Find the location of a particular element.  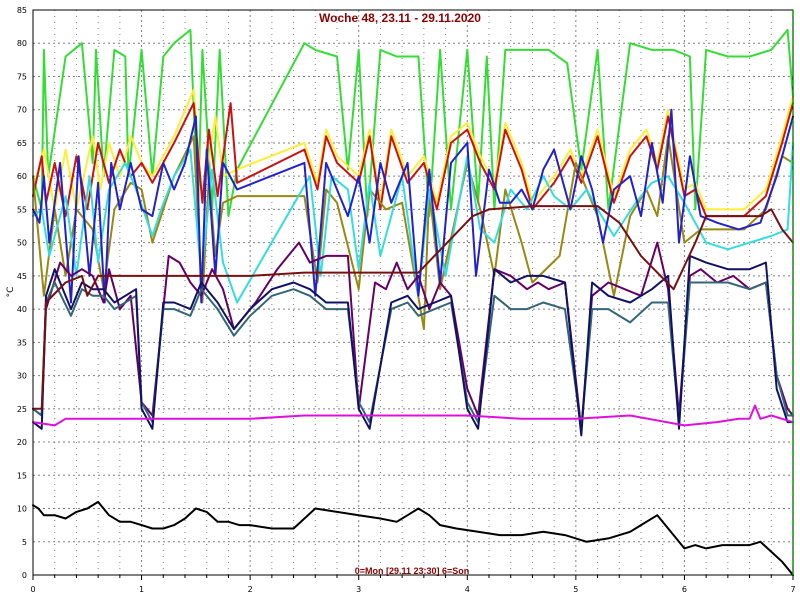

y-axis-label: °C is located at coordinates (11, 292).